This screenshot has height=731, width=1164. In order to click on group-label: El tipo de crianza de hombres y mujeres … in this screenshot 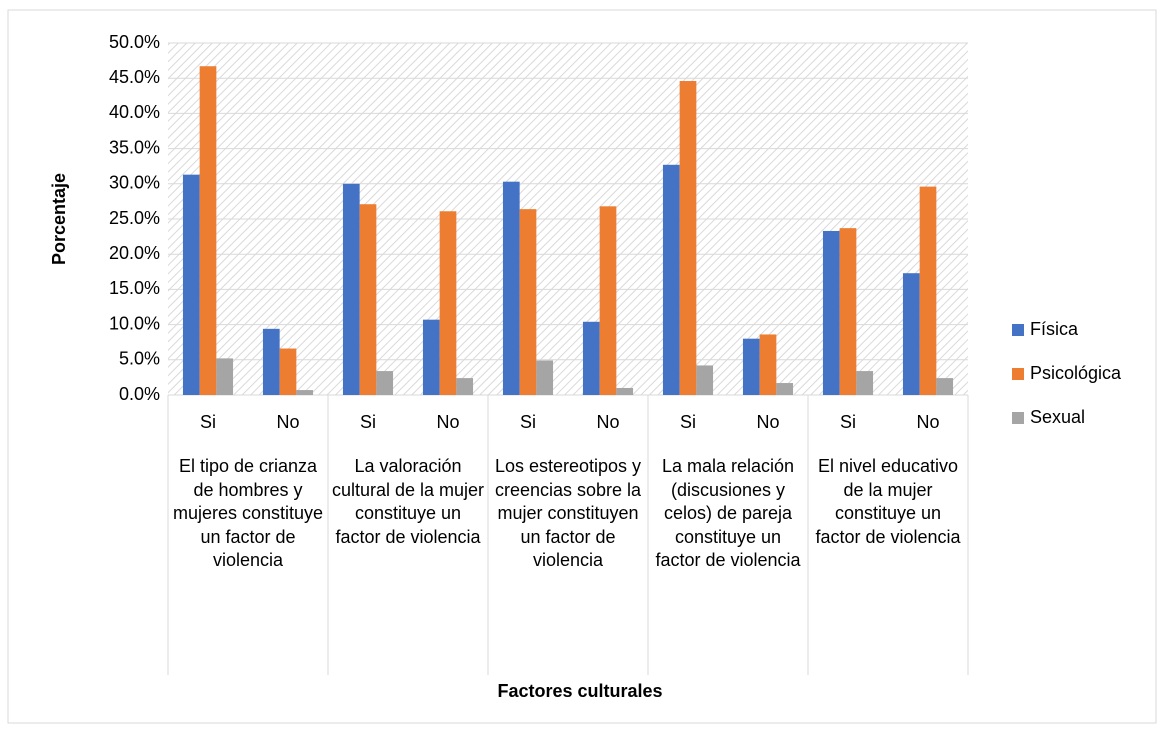, I will do `click(248, 513)`.